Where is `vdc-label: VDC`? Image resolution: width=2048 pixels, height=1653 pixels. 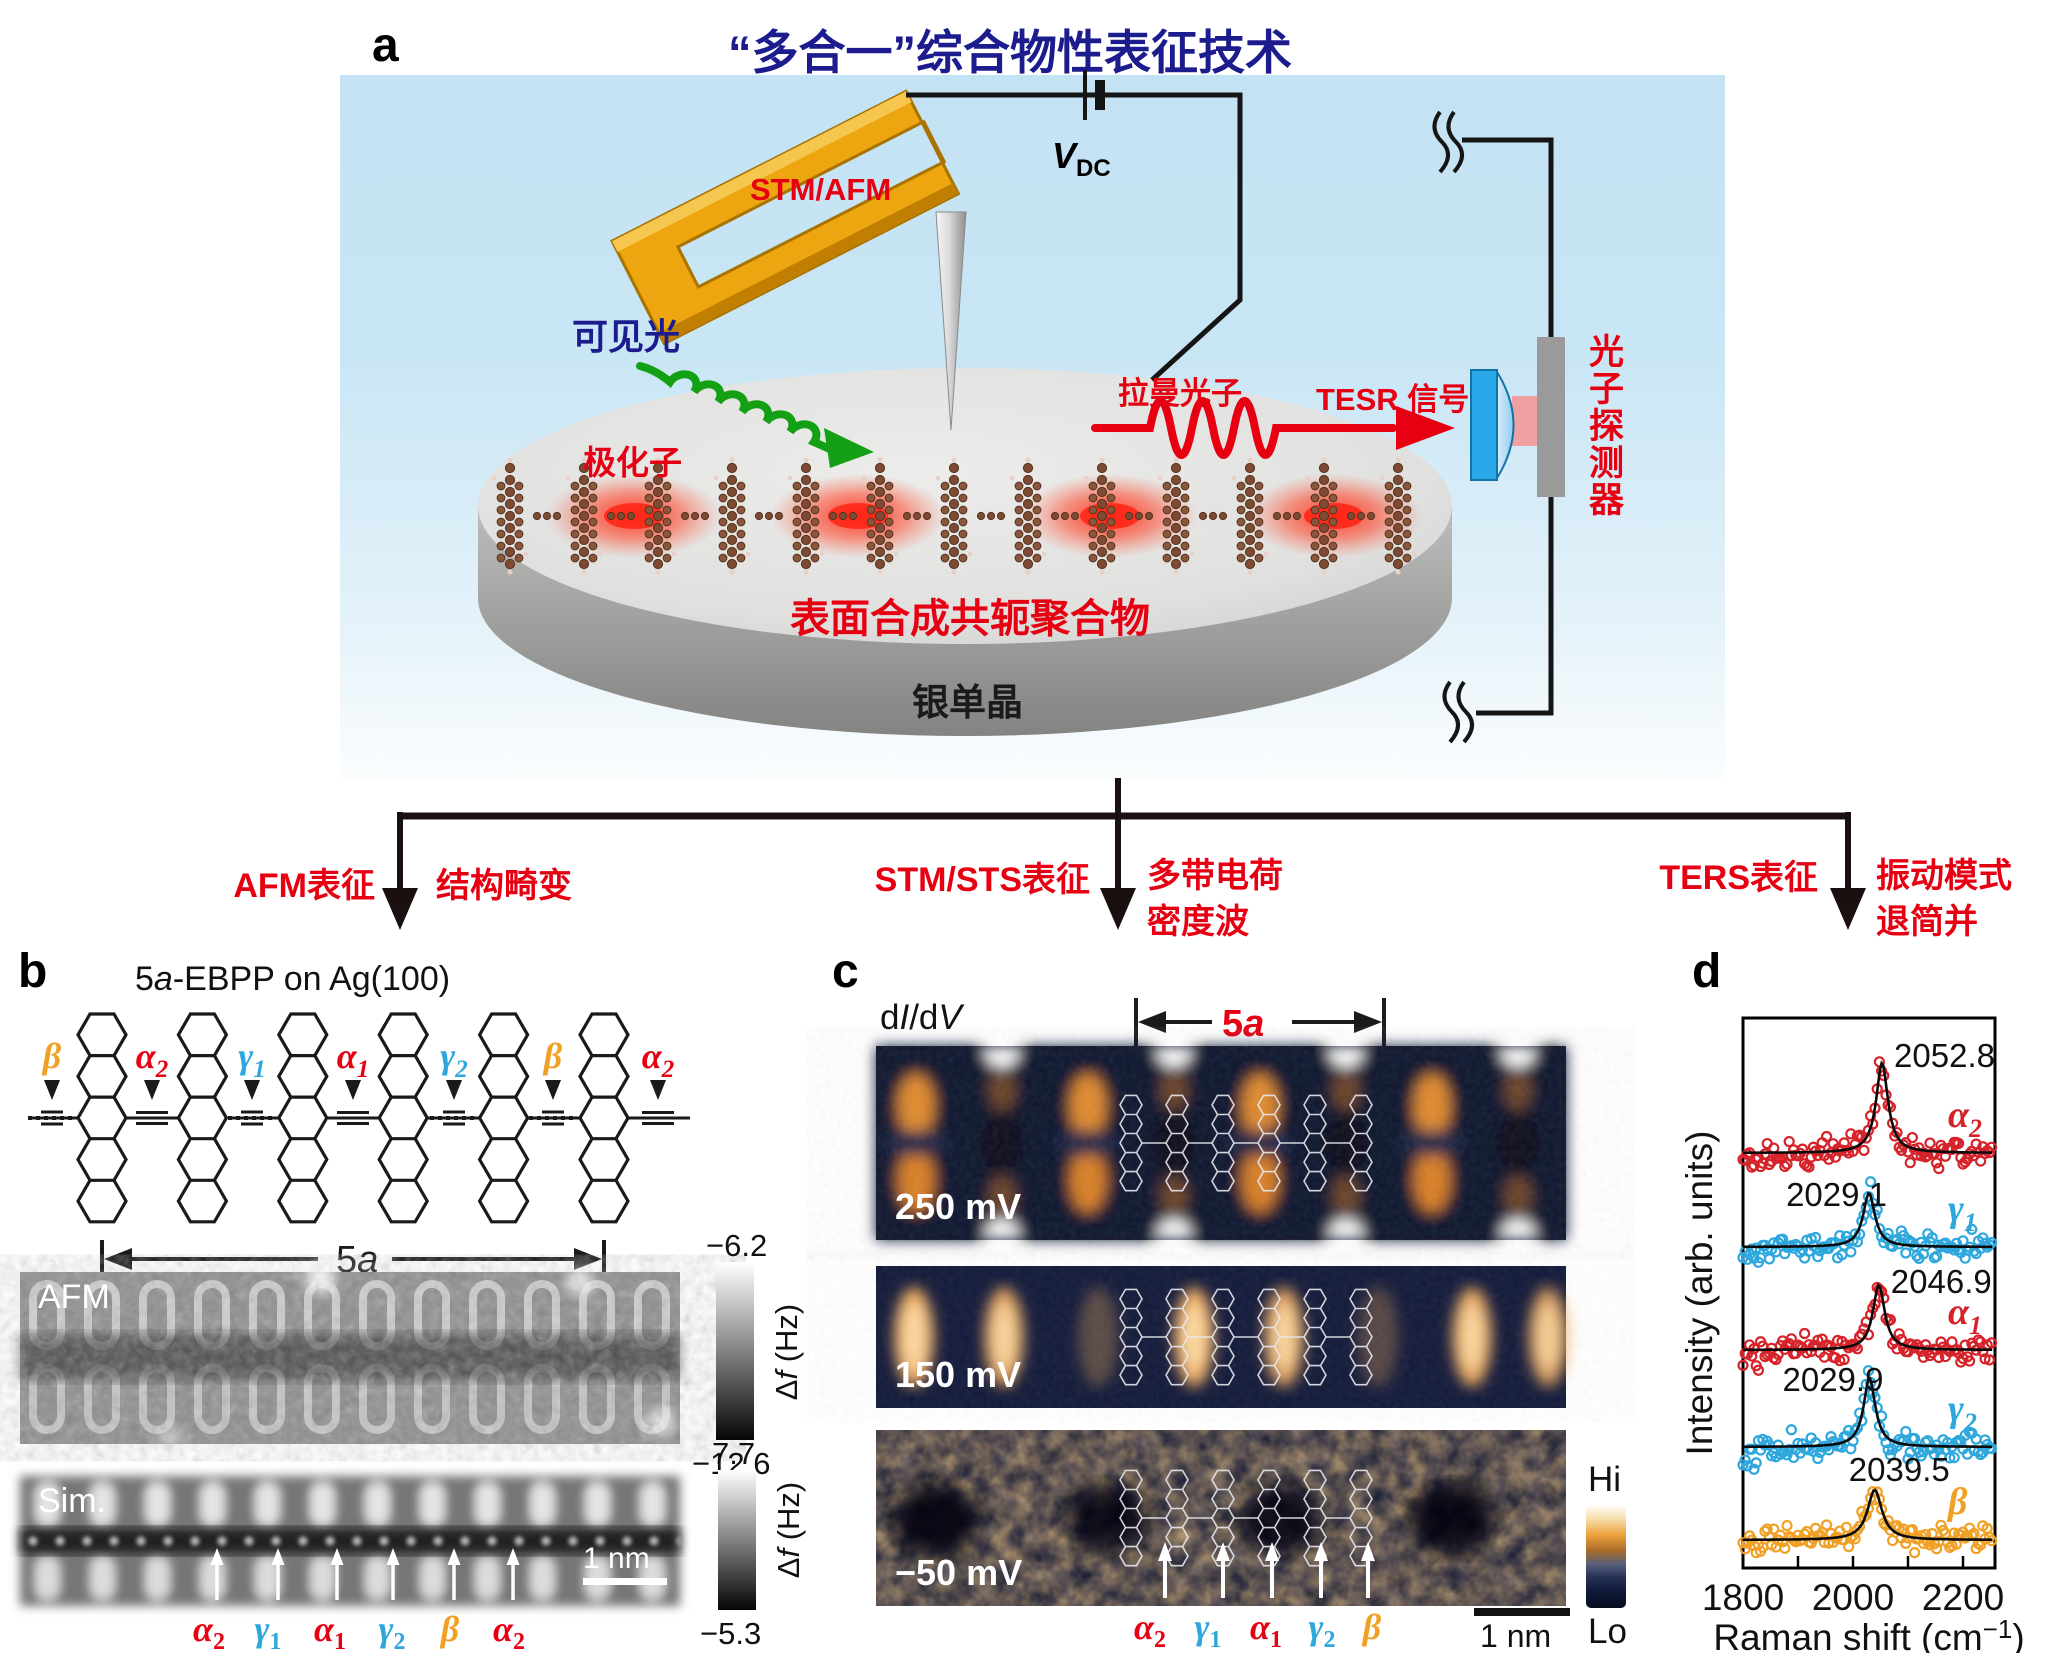 vdc-label: VDC is located at coordinates (1081, 159).